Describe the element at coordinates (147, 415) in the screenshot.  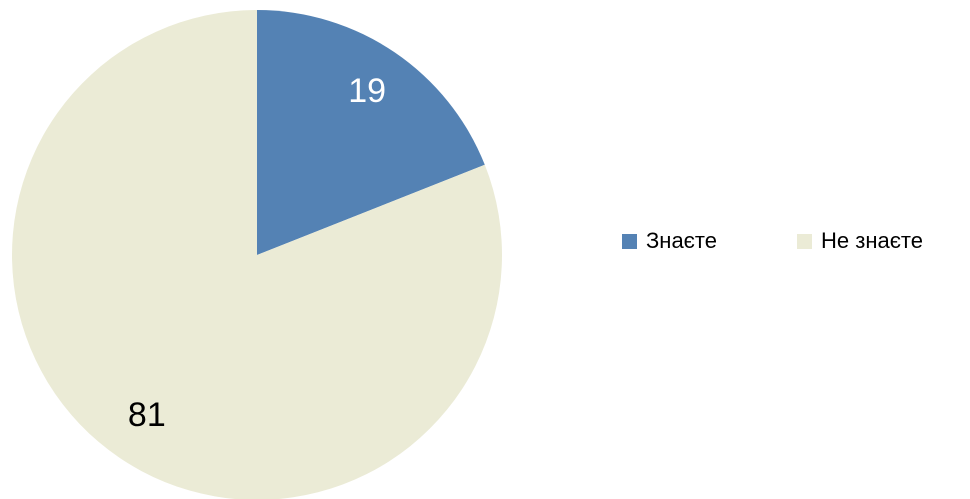
I see `data-label: 81` at that location.